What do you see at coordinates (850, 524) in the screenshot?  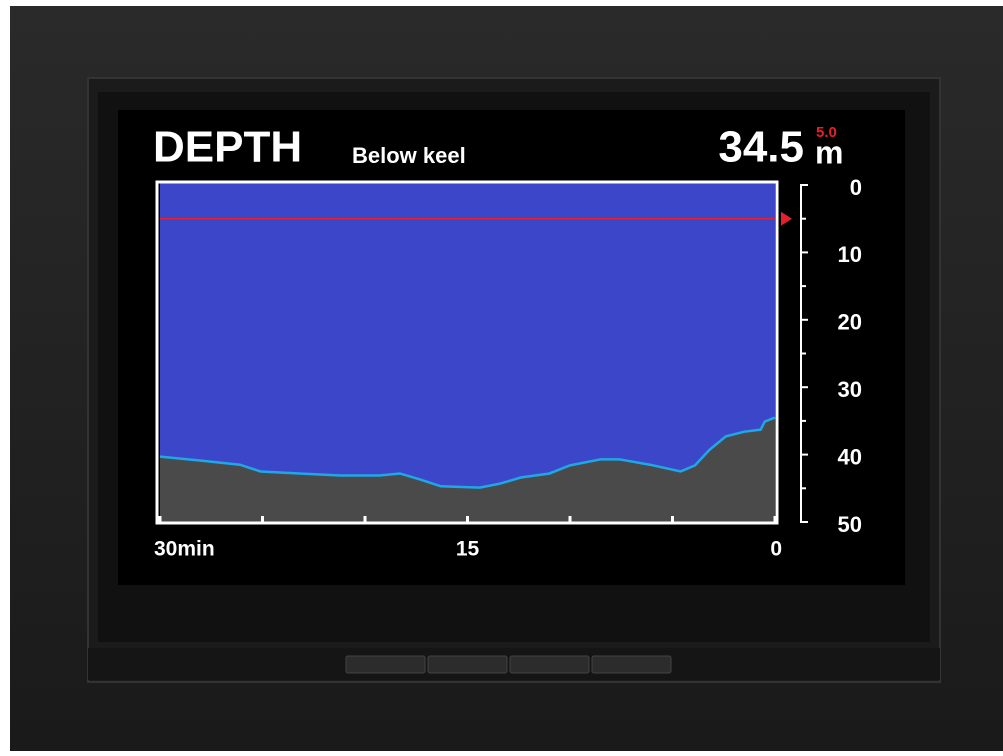 I see `y-tick-label: 50` at bounding box center [850, 524].